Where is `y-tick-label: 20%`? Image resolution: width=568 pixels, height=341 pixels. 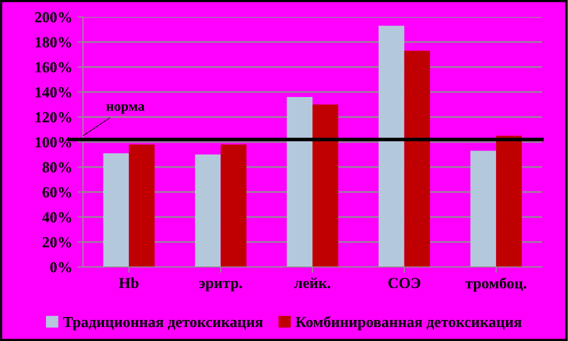
y-tick-label: 20% is located at coordinates (57, 242).